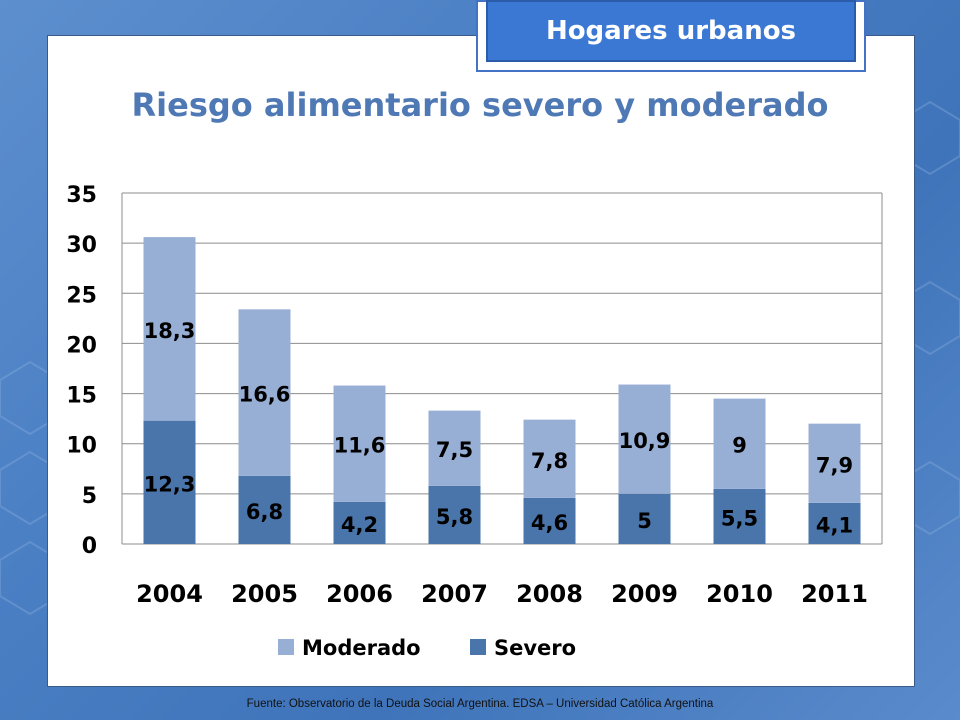 The width and height of the screenshot is (960, 720). Describe the element at coordinates (81, 245) in the screenshot. I see `y-tick-label: 30` at that location.